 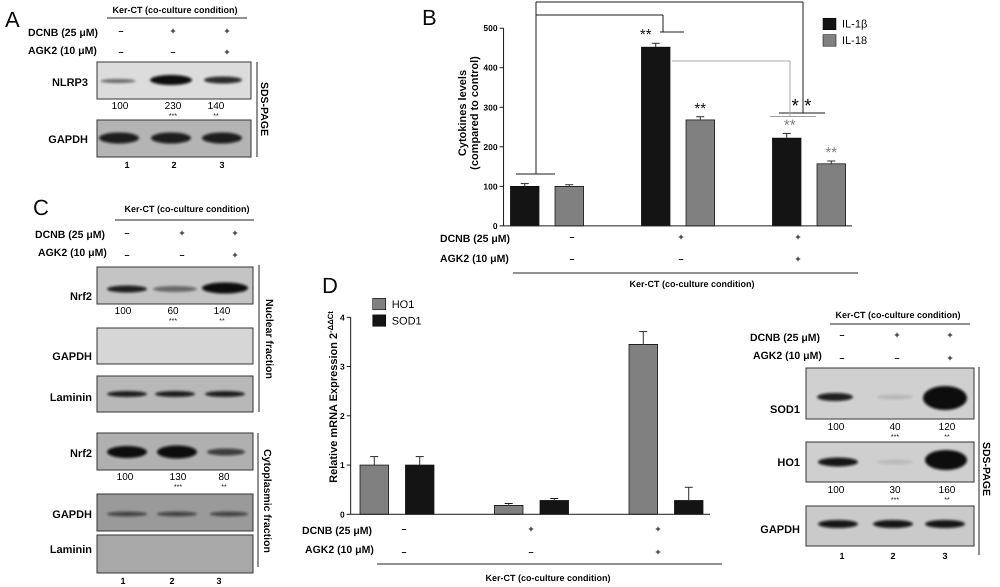 I want to click on y-tick-label: 300, so click(x=490, y=107).